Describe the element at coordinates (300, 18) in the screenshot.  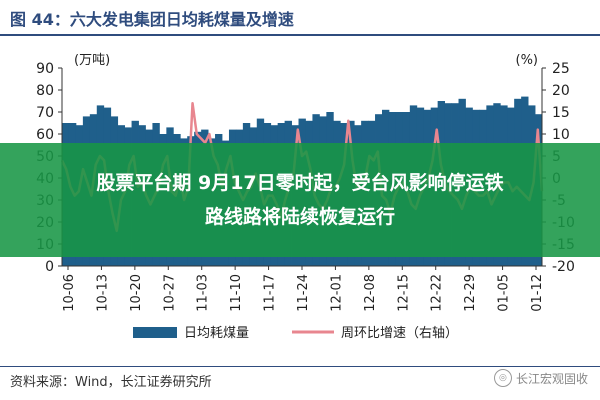
I see `title-bar: 图 44：六大发电集团日均耗煤量及增速` at that location.